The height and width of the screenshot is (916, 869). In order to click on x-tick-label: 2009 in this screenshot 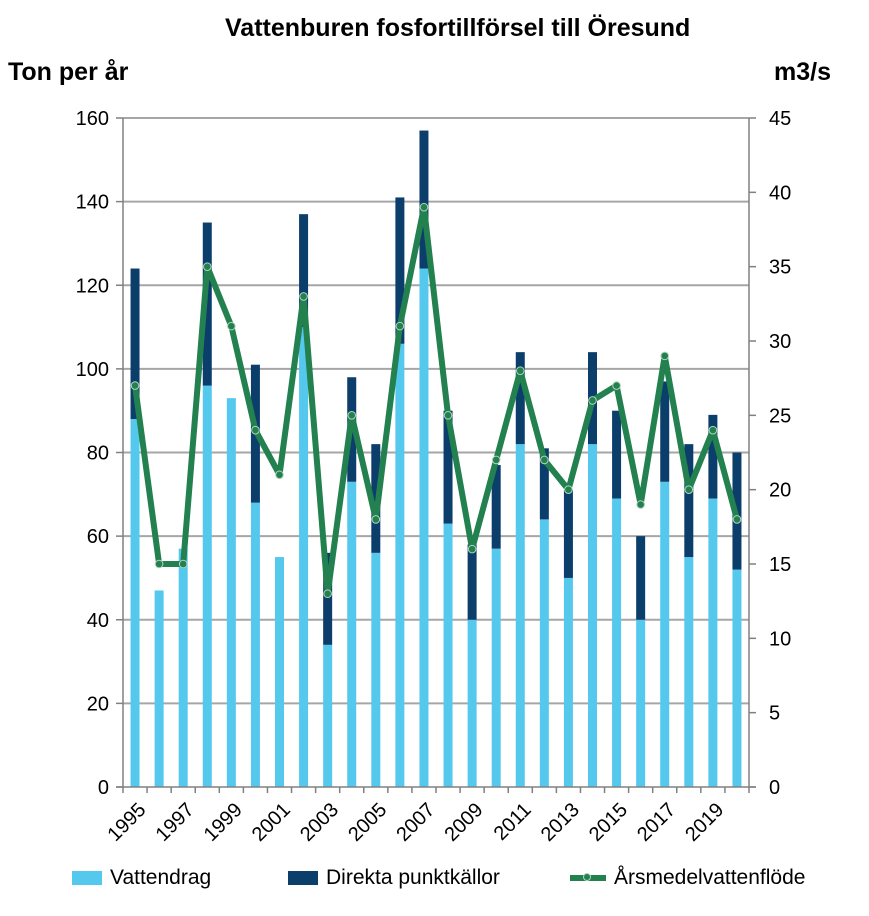, I will do `click(464, 822)`.